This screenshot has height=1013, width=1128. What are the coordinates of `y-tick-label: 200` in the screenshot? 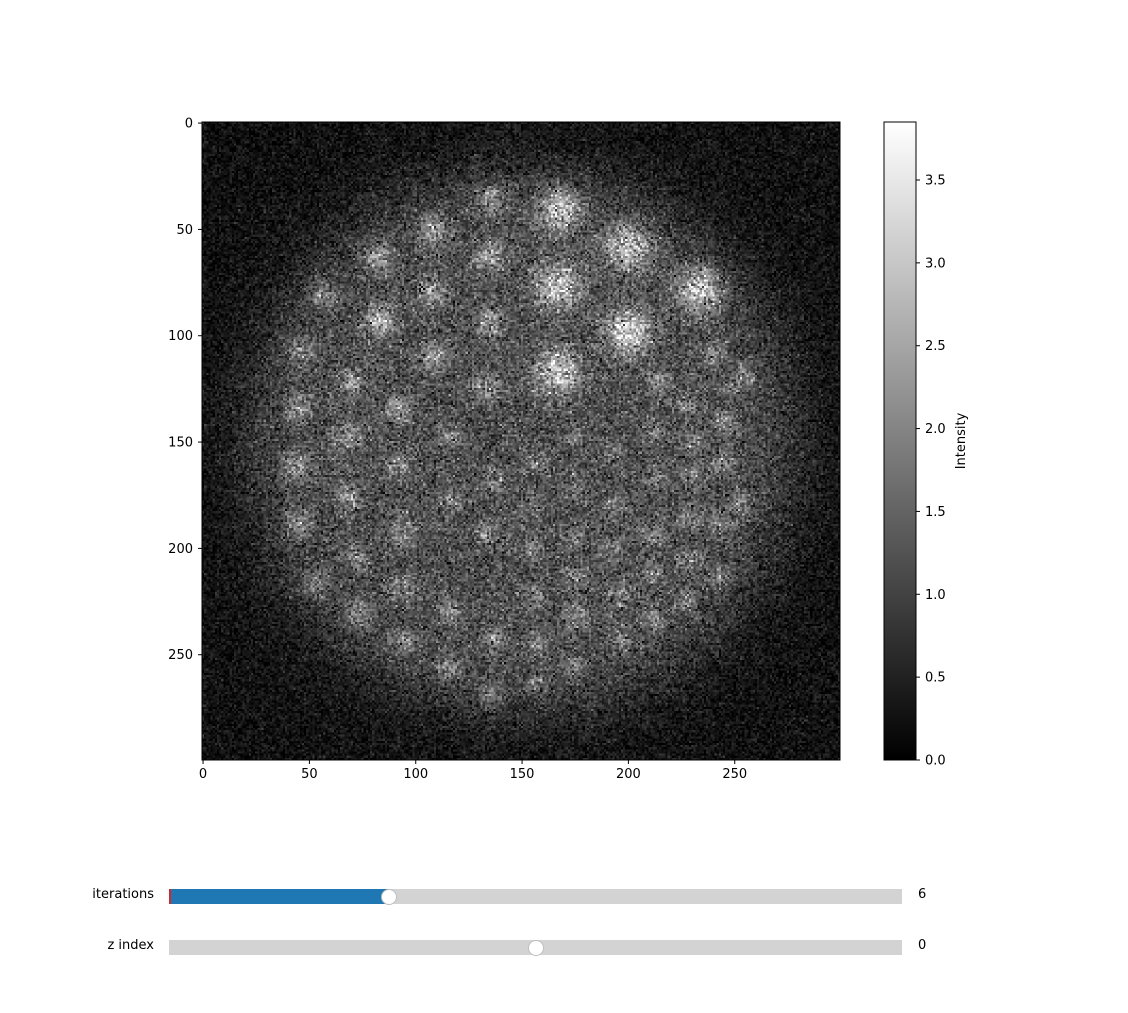 It's located at (180, 549).